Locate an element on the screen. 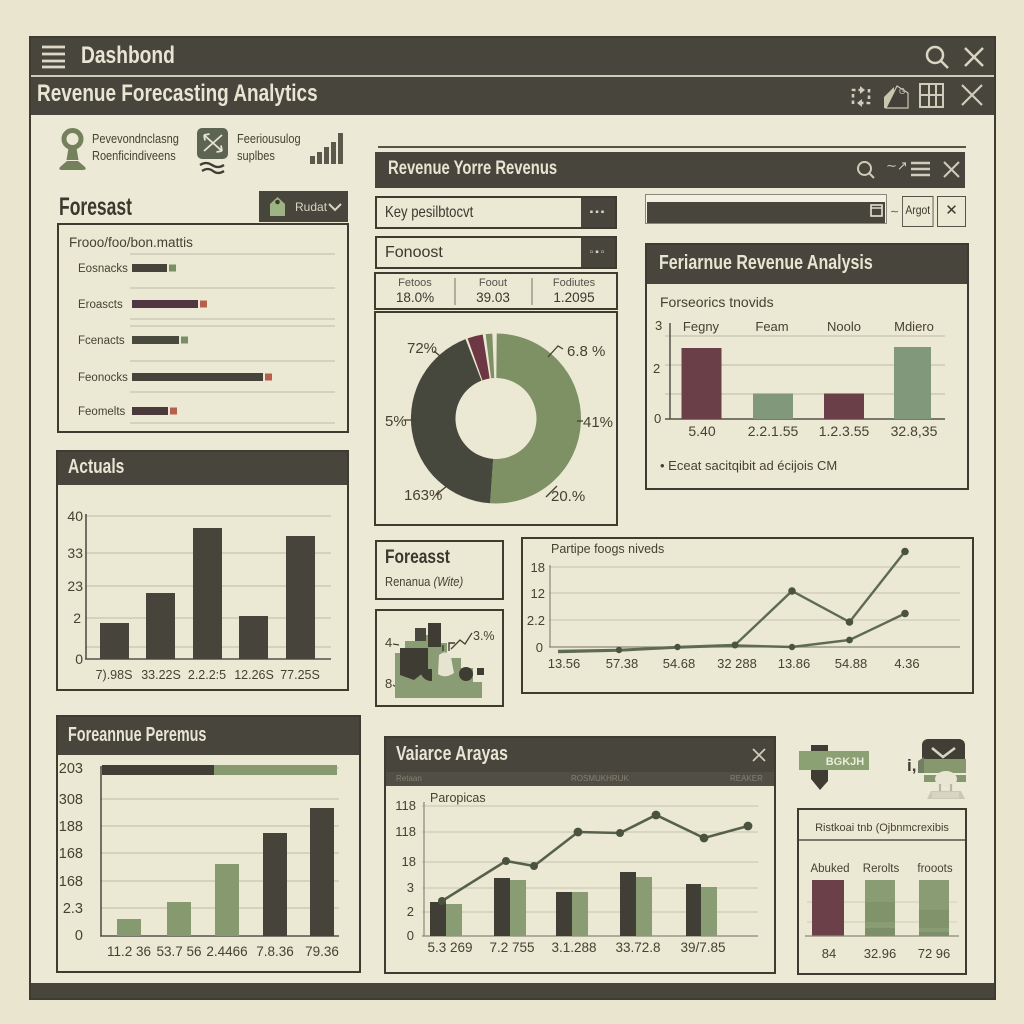 The image size is (1024, 1024). svg-text: 18.0% is located at coordinates (415, 297).